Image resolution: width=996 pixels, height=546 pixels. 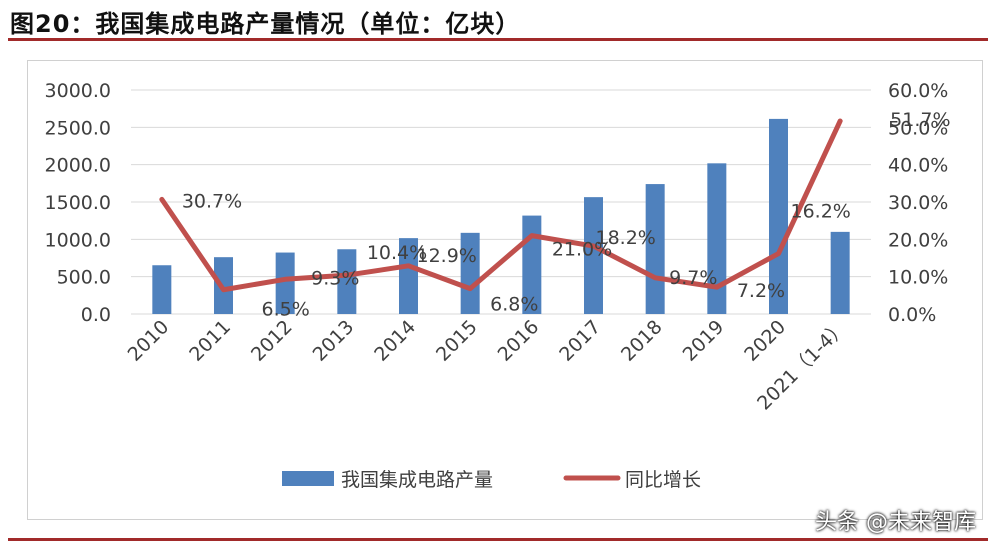 I want to click on data-label: 21.0%, so click(x=582, y=250).